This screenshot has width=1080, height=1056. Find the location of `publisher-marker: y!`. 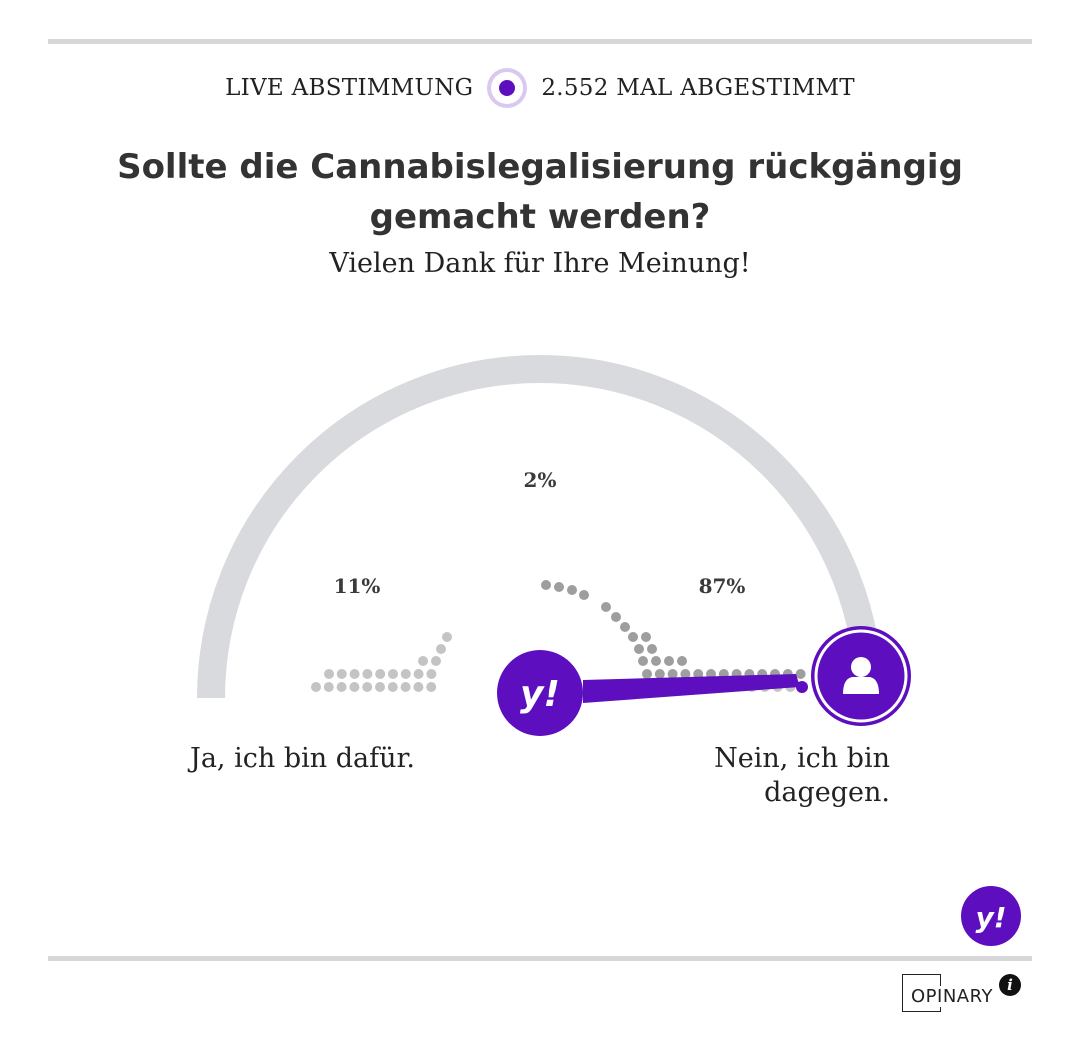

publisher-marker: y! is located at coordinates (540, 693).